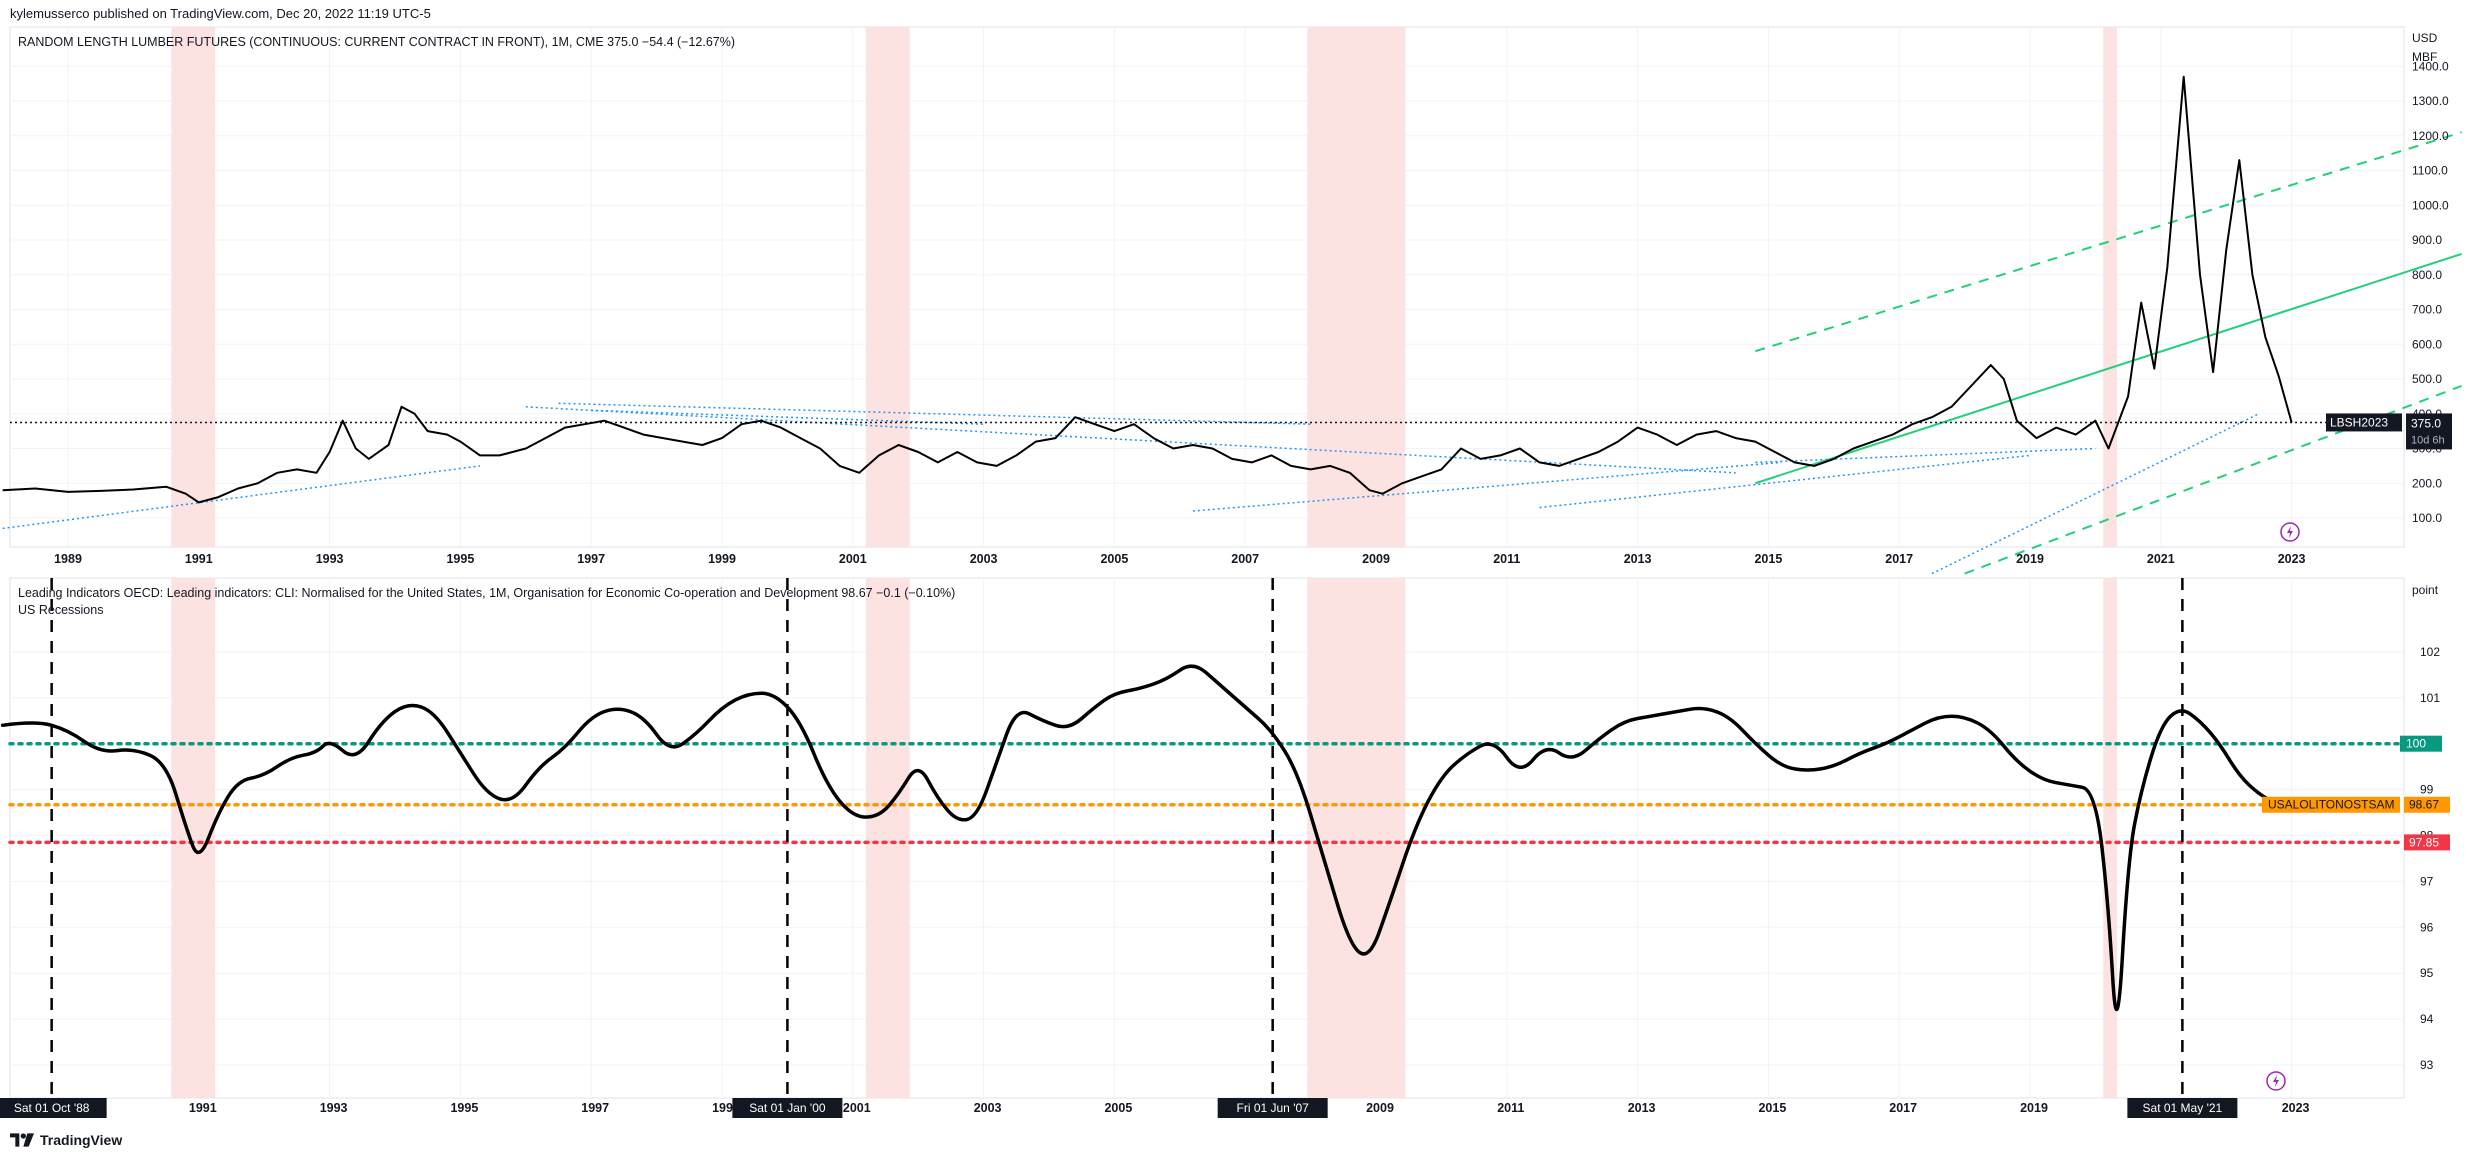 Image resolution: width=2474 pixels, height=1156 pixels. Describe the element at coordinates (595, 1108) in the screenshot. I see `bottom-x-tick-label: 1997` at that location.